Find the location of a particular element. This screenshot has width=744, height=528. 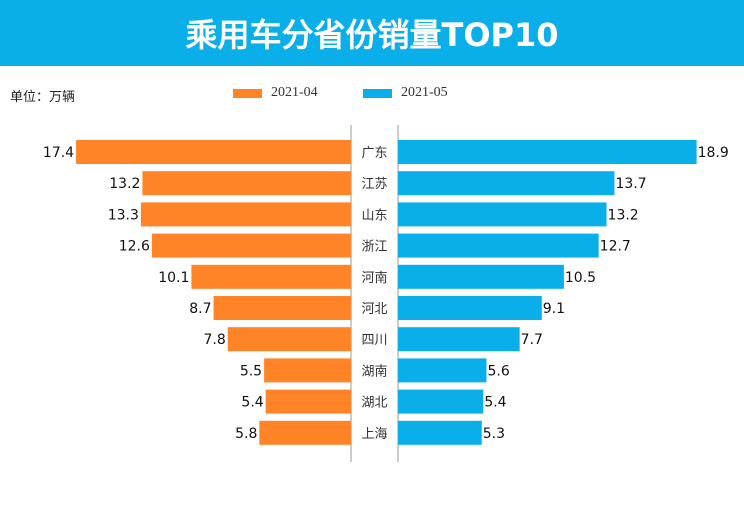

category-label: 广东 is located at coordinates (374, 153).